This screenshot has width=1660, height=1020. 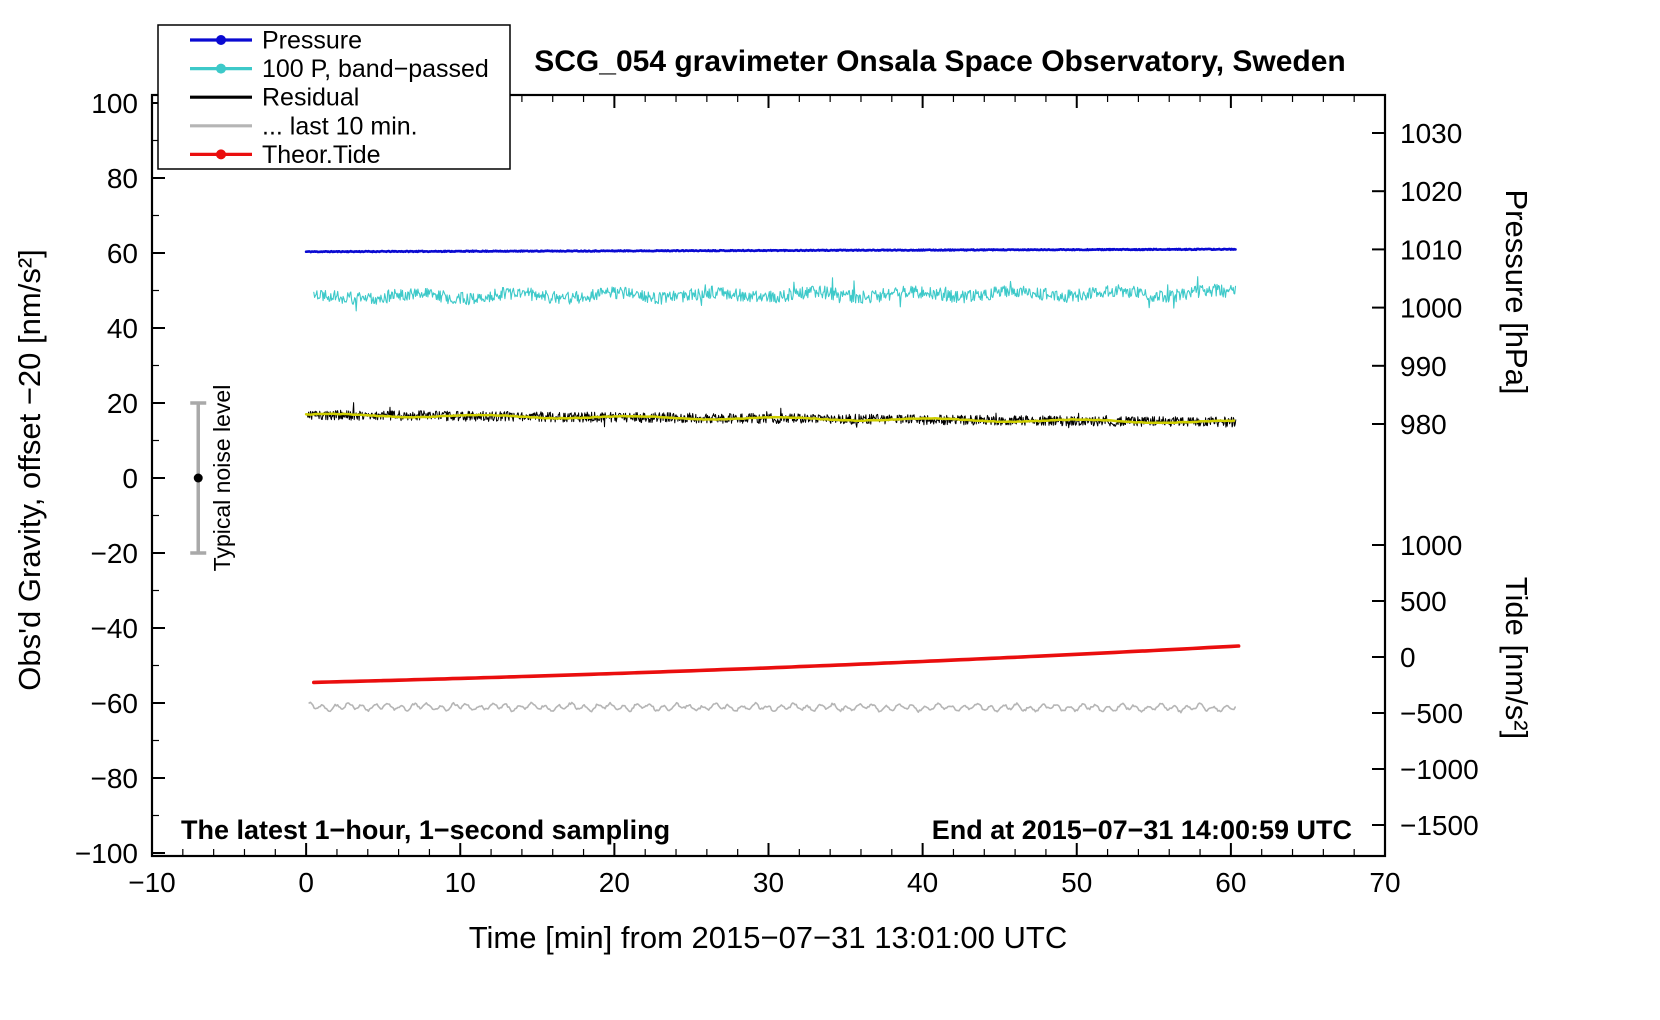 I want to click on legend-item-last-10-min: ... last 10 min., so click(x=304, y=126).